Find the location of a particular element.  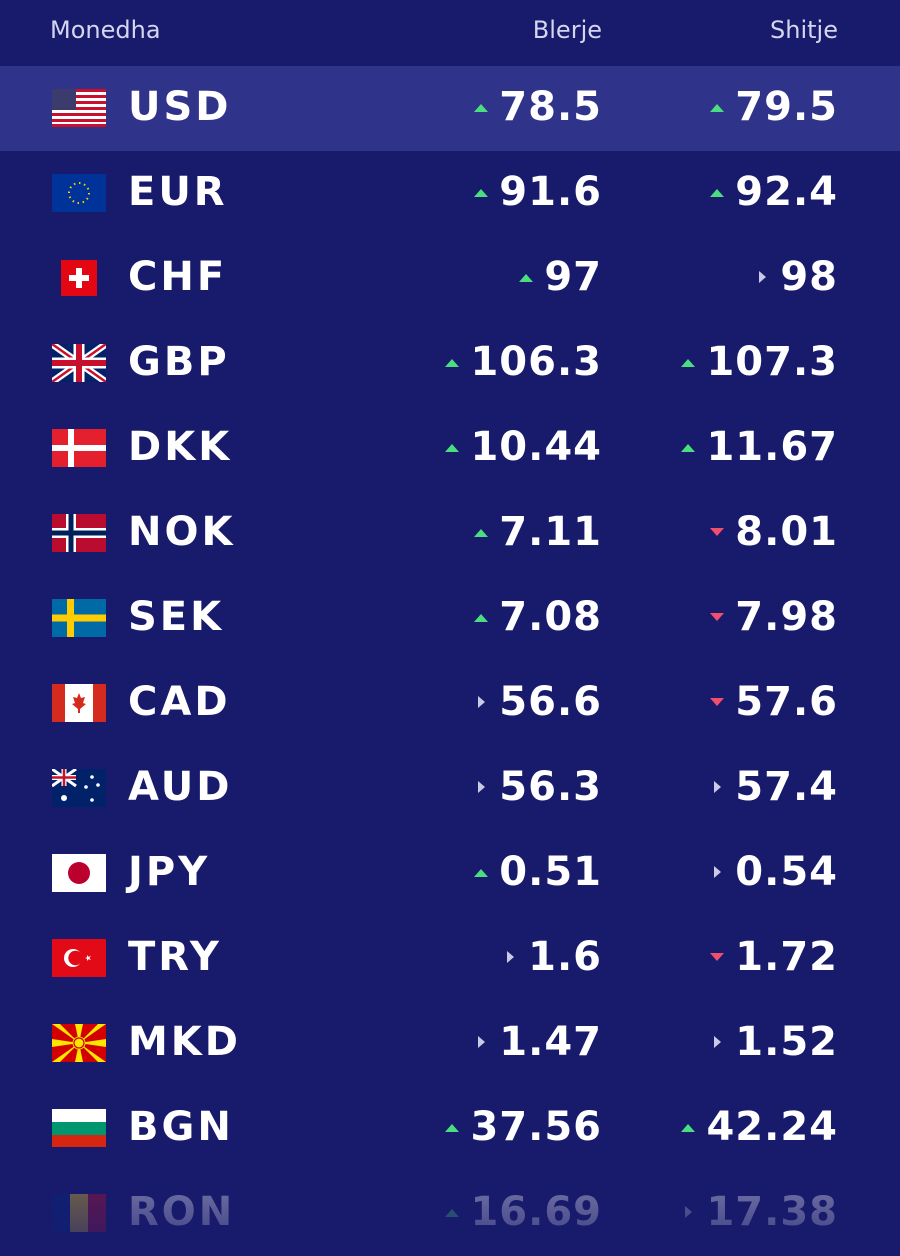

sell-rate: 11.67 is located at coordinates (758, 447).